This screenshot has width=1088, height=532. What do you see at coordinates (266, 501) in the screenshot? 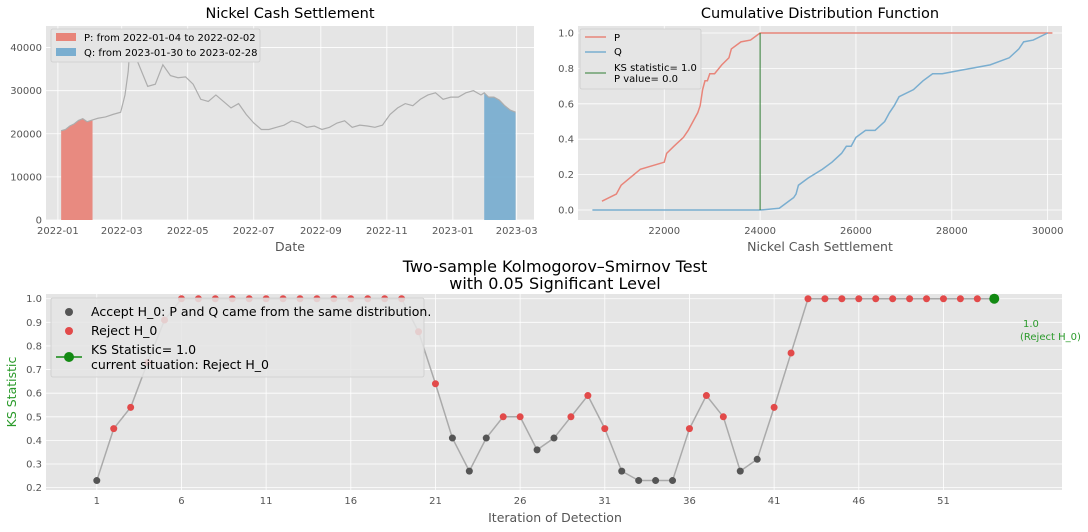
I see `ks-x-tick-label: 11` at bounding box center [266, 501].